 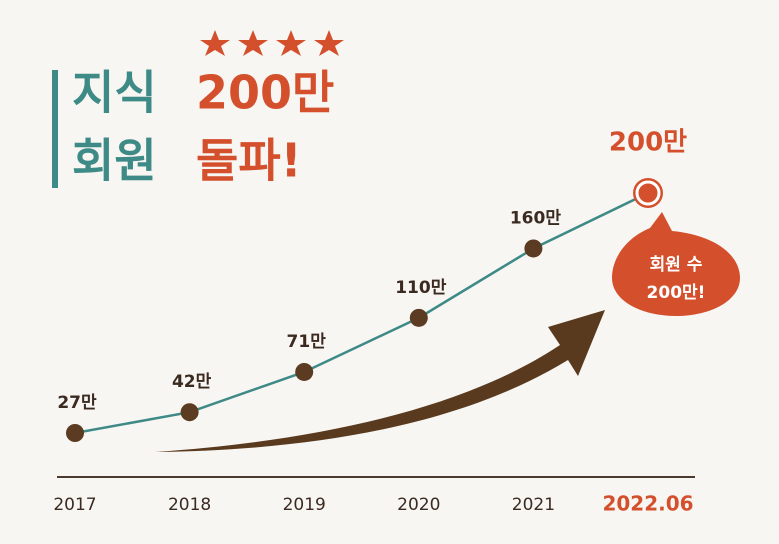 I want to click on value-label: 71만, so click(x=307, y=342).